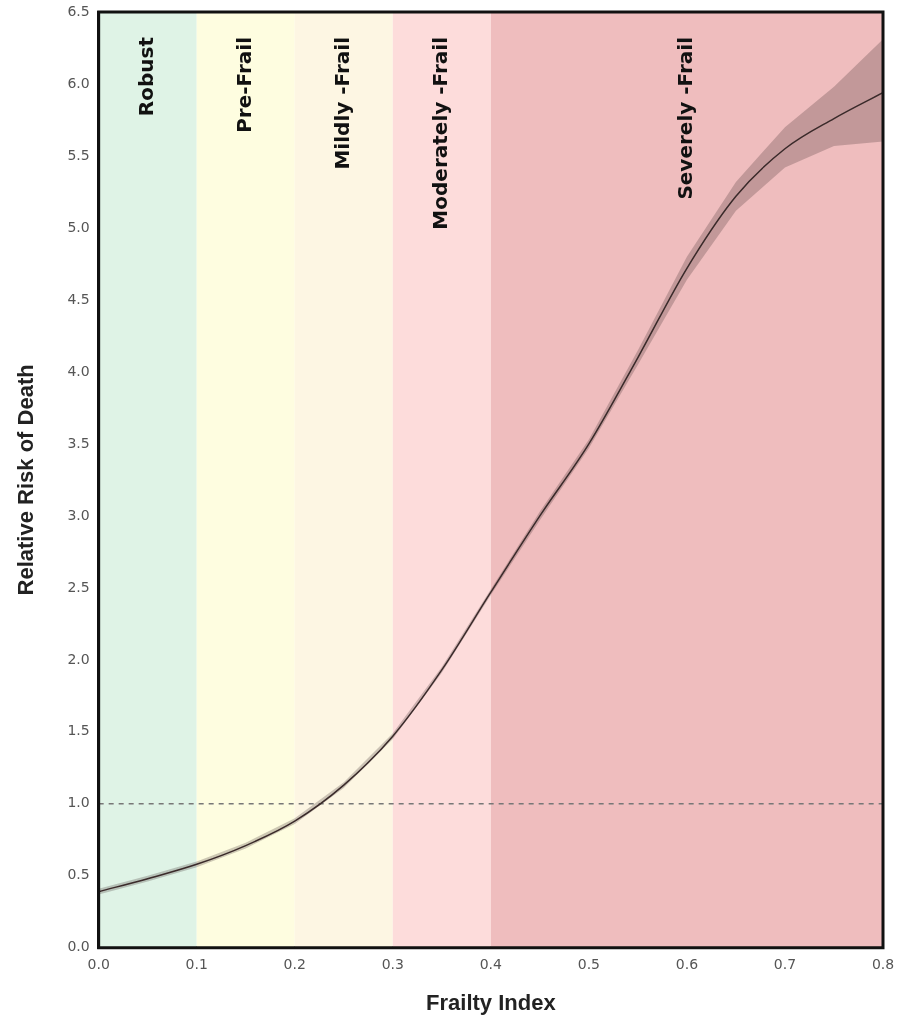  I want to click on y-tick-label: 3.5, so click(78, 442).